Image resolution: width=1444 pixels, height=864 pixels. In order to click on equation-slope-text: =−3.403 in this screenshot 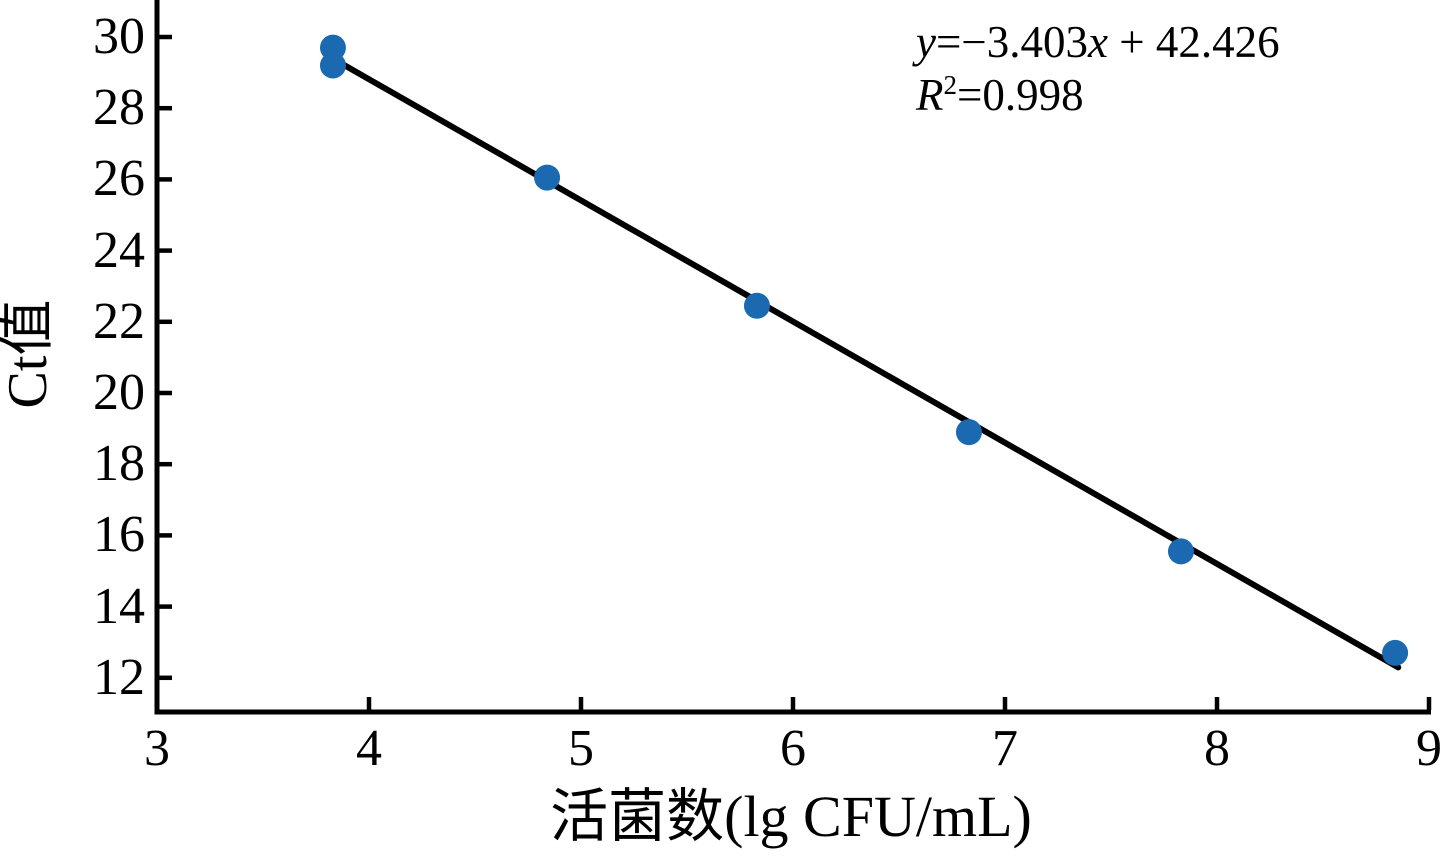, I will do `click(1011, 42)`.